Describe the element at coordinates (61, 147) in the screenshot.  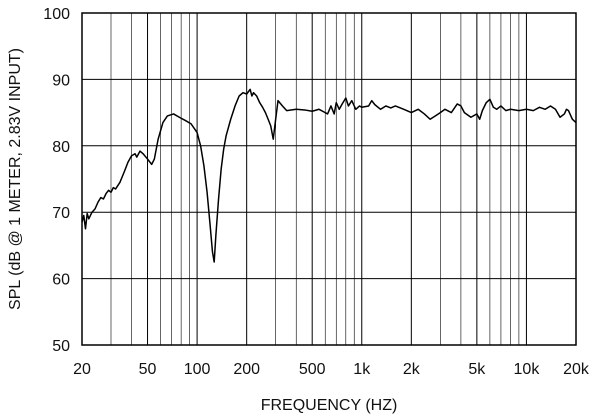
I see `y-tick-label: 80` at that location.